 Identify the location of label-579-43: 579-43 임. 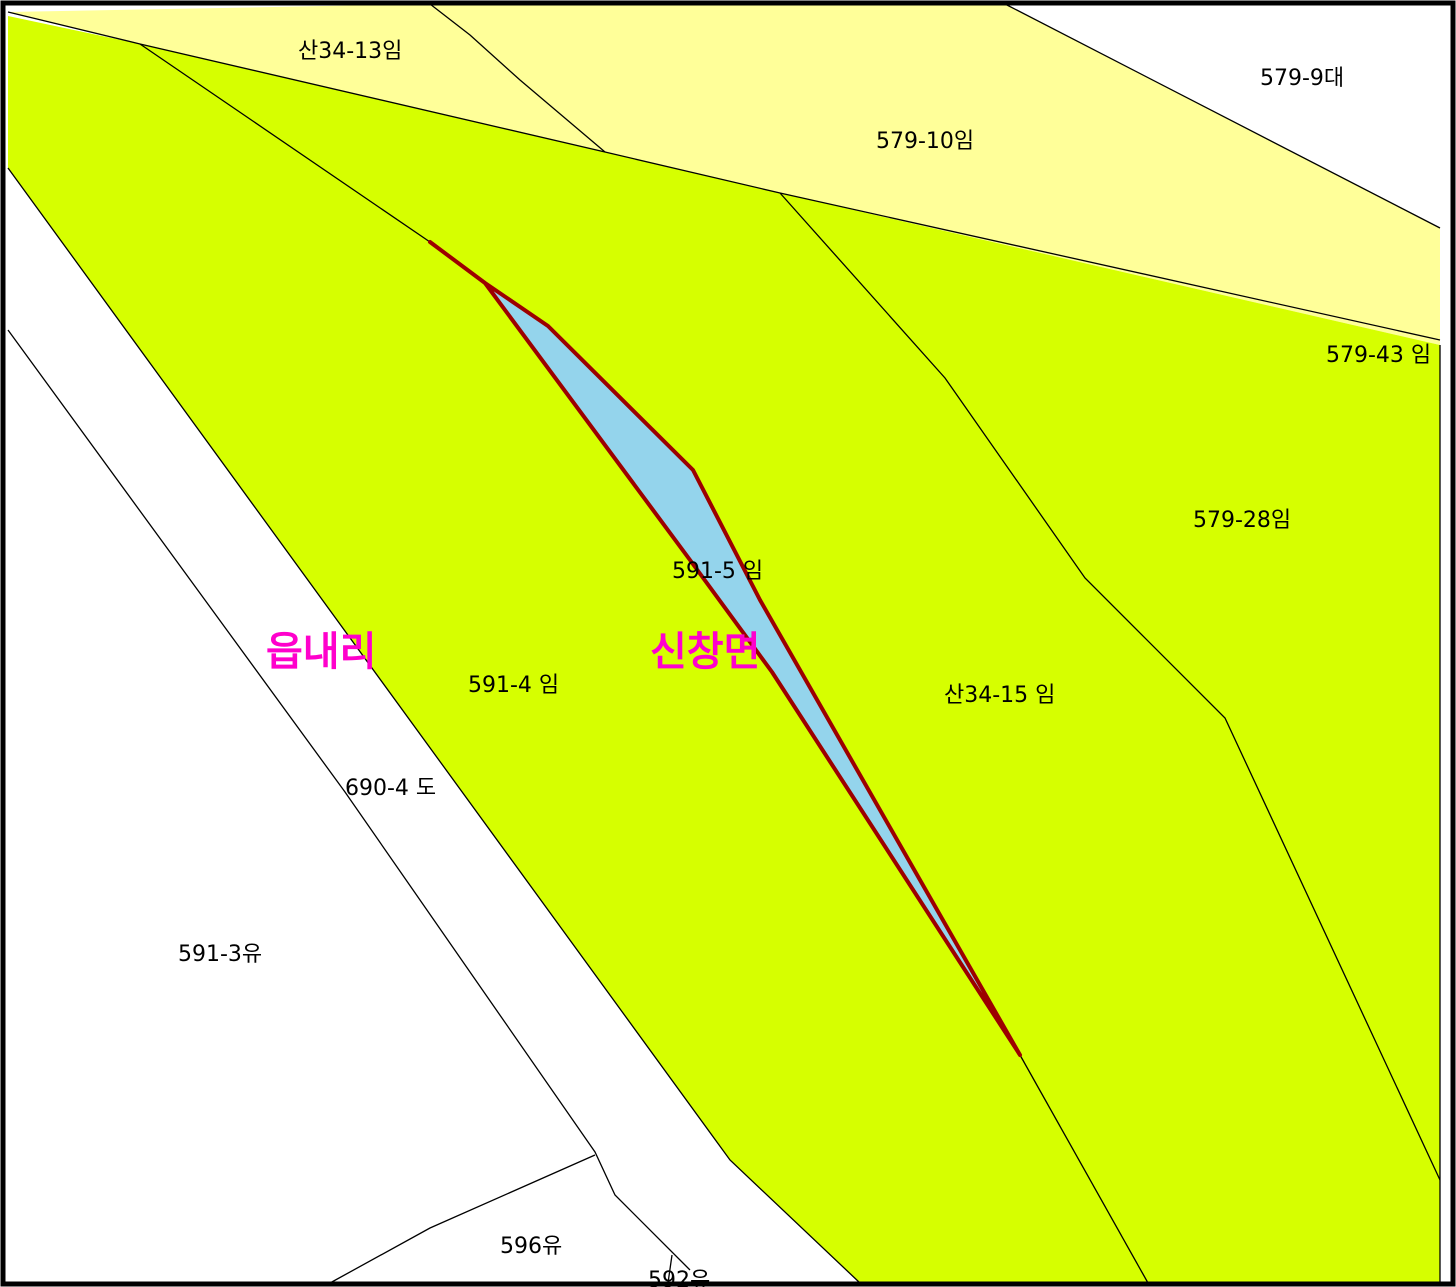
(1378, 355).